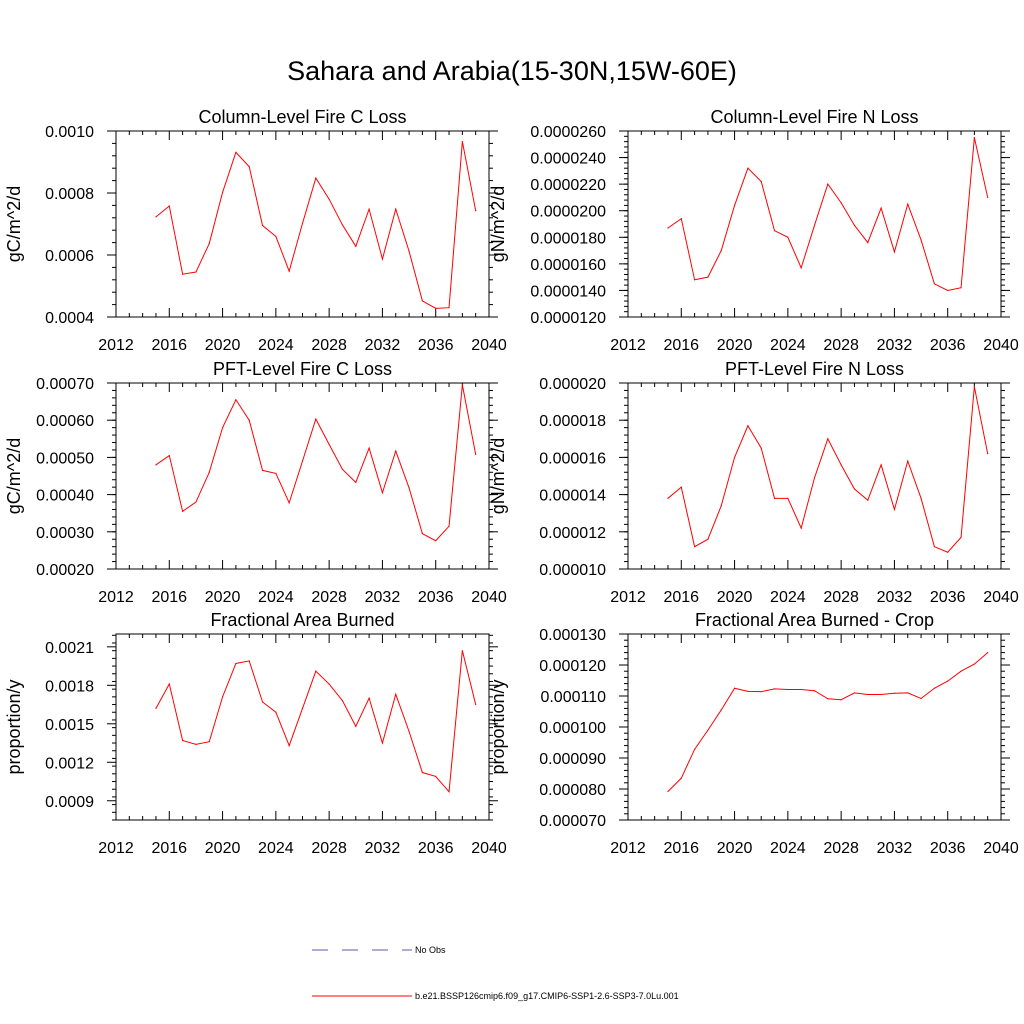  Describe the element at coordinates (572, 821) in the screenshot. I see `y-tick-label: 0.000070` at that location.